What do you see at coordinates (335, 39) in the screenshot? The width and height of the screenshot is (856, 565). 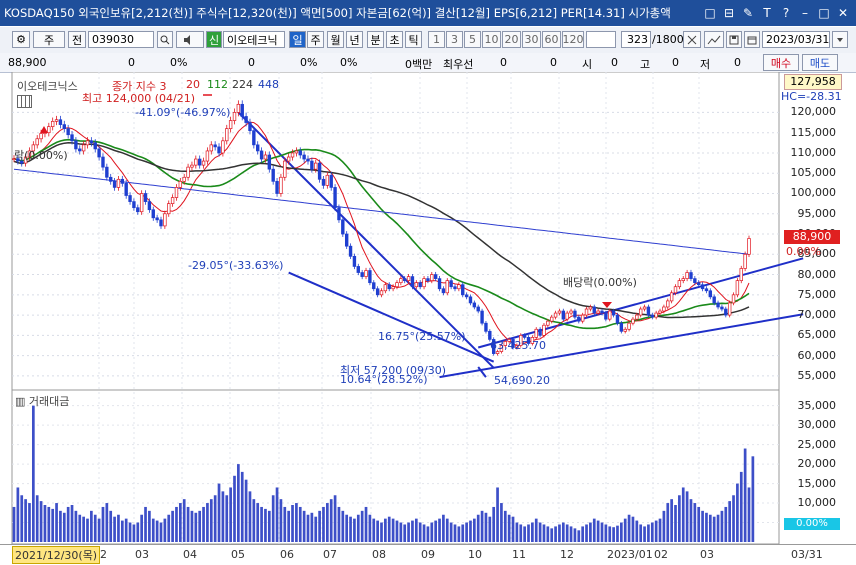 I see `tab-month: 월` at bounding box center [335, 39].